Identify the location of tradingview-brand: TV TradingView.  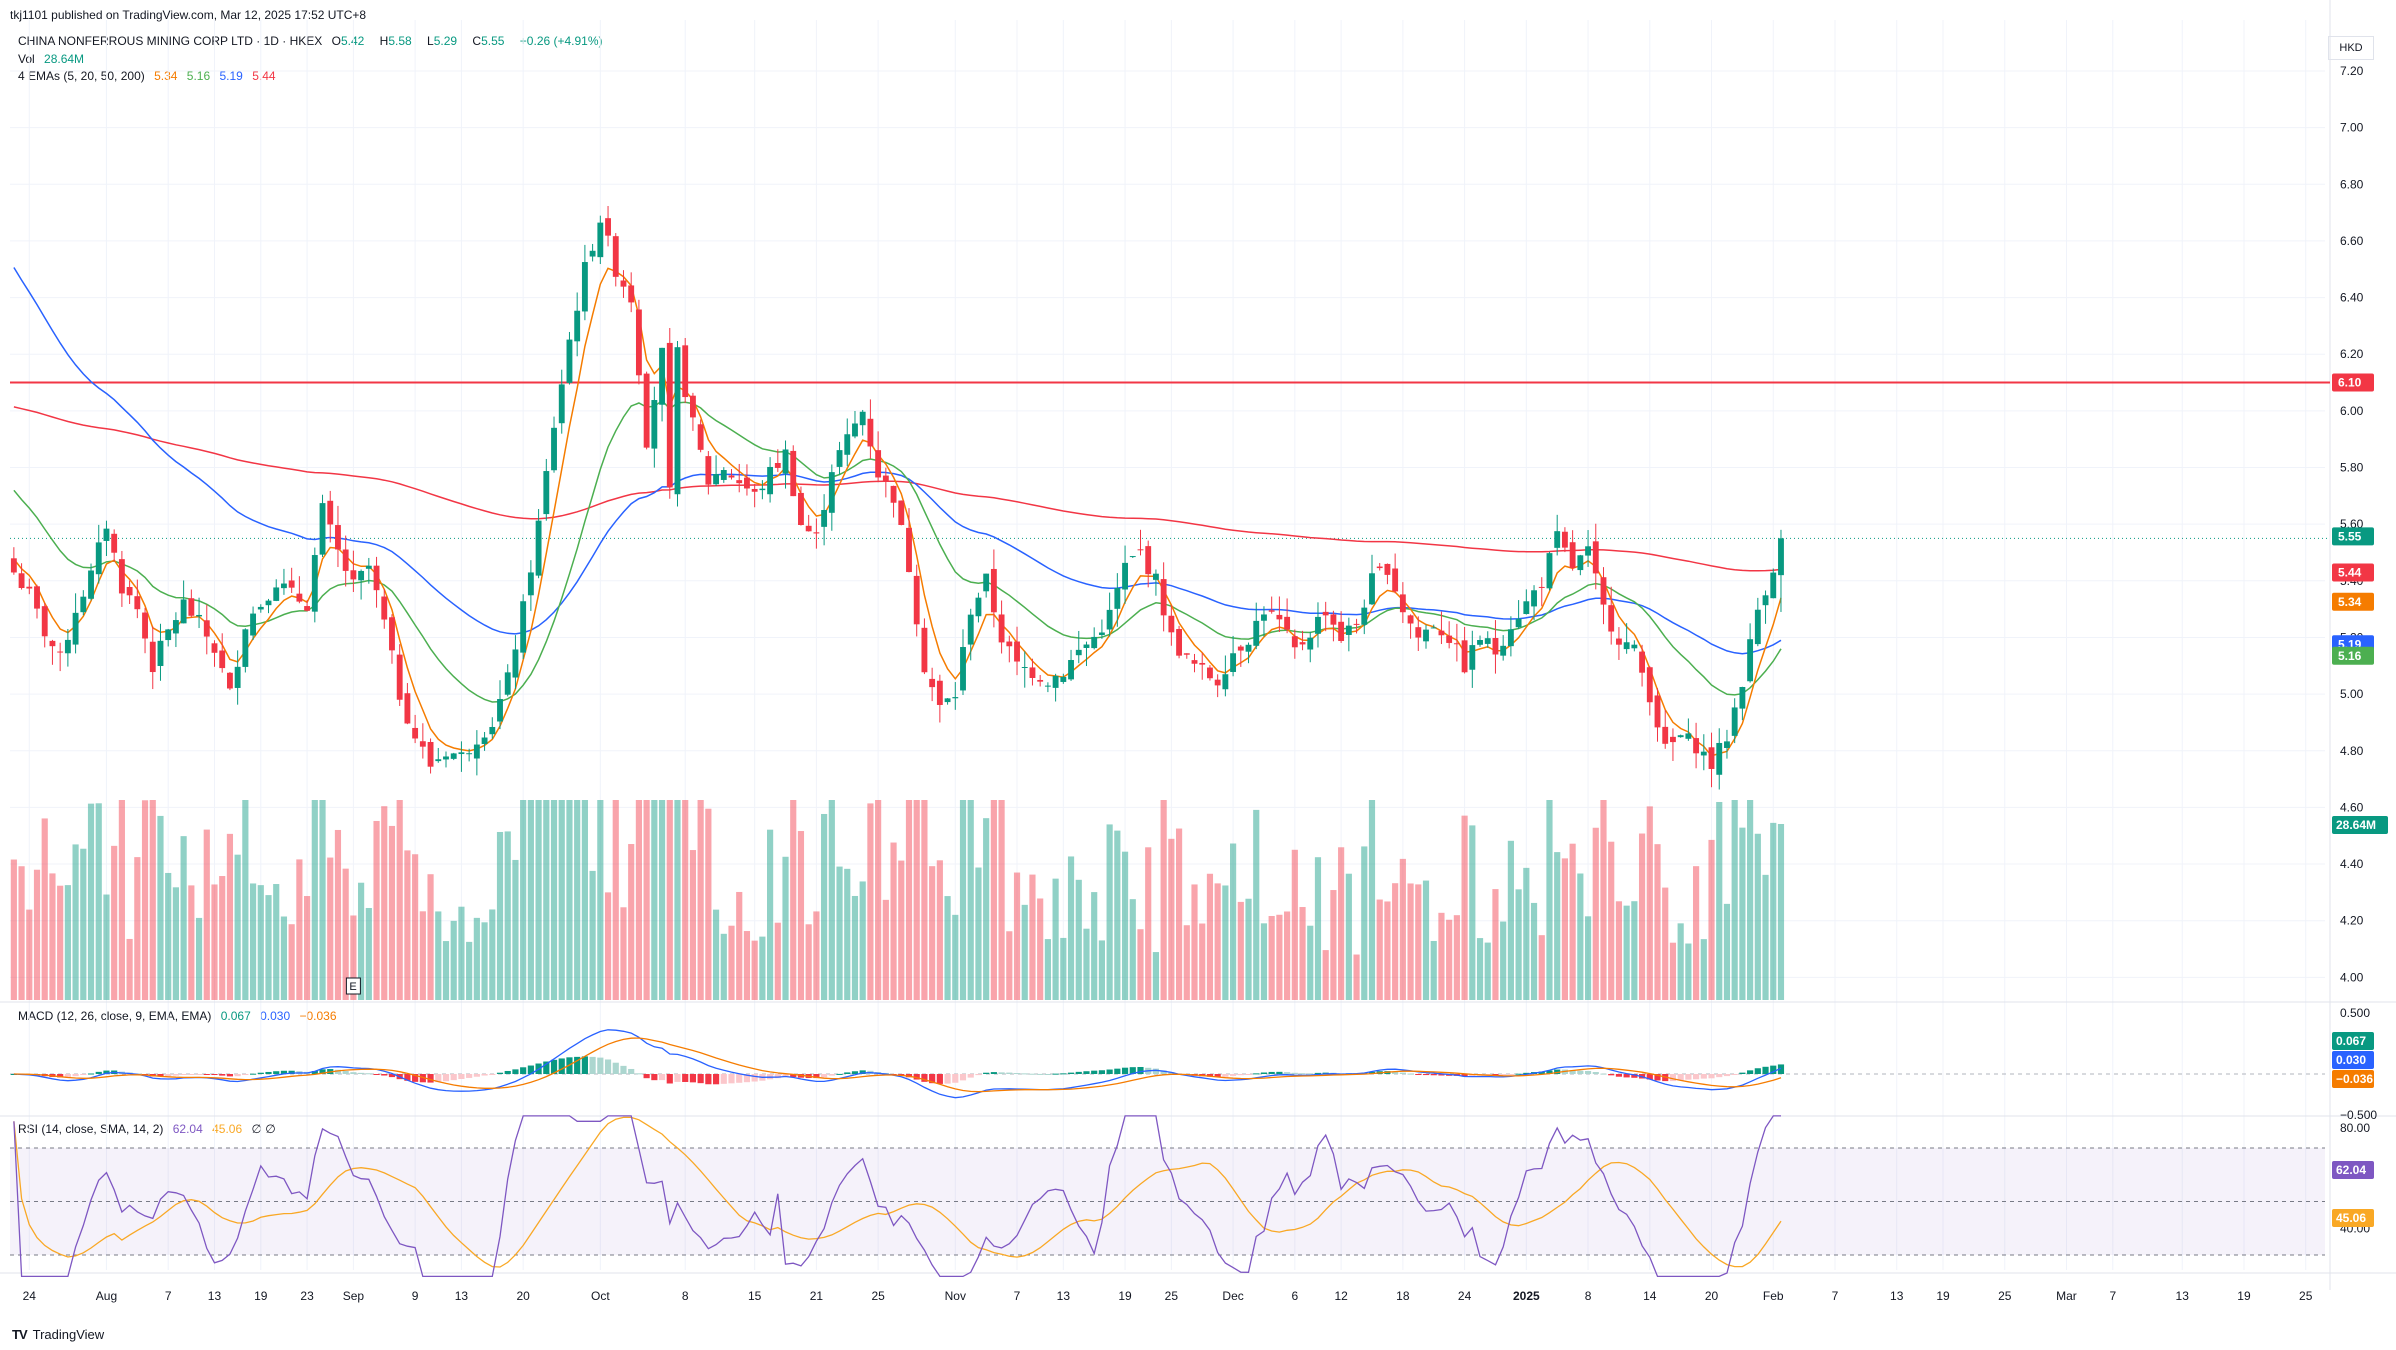
(58, 1334).